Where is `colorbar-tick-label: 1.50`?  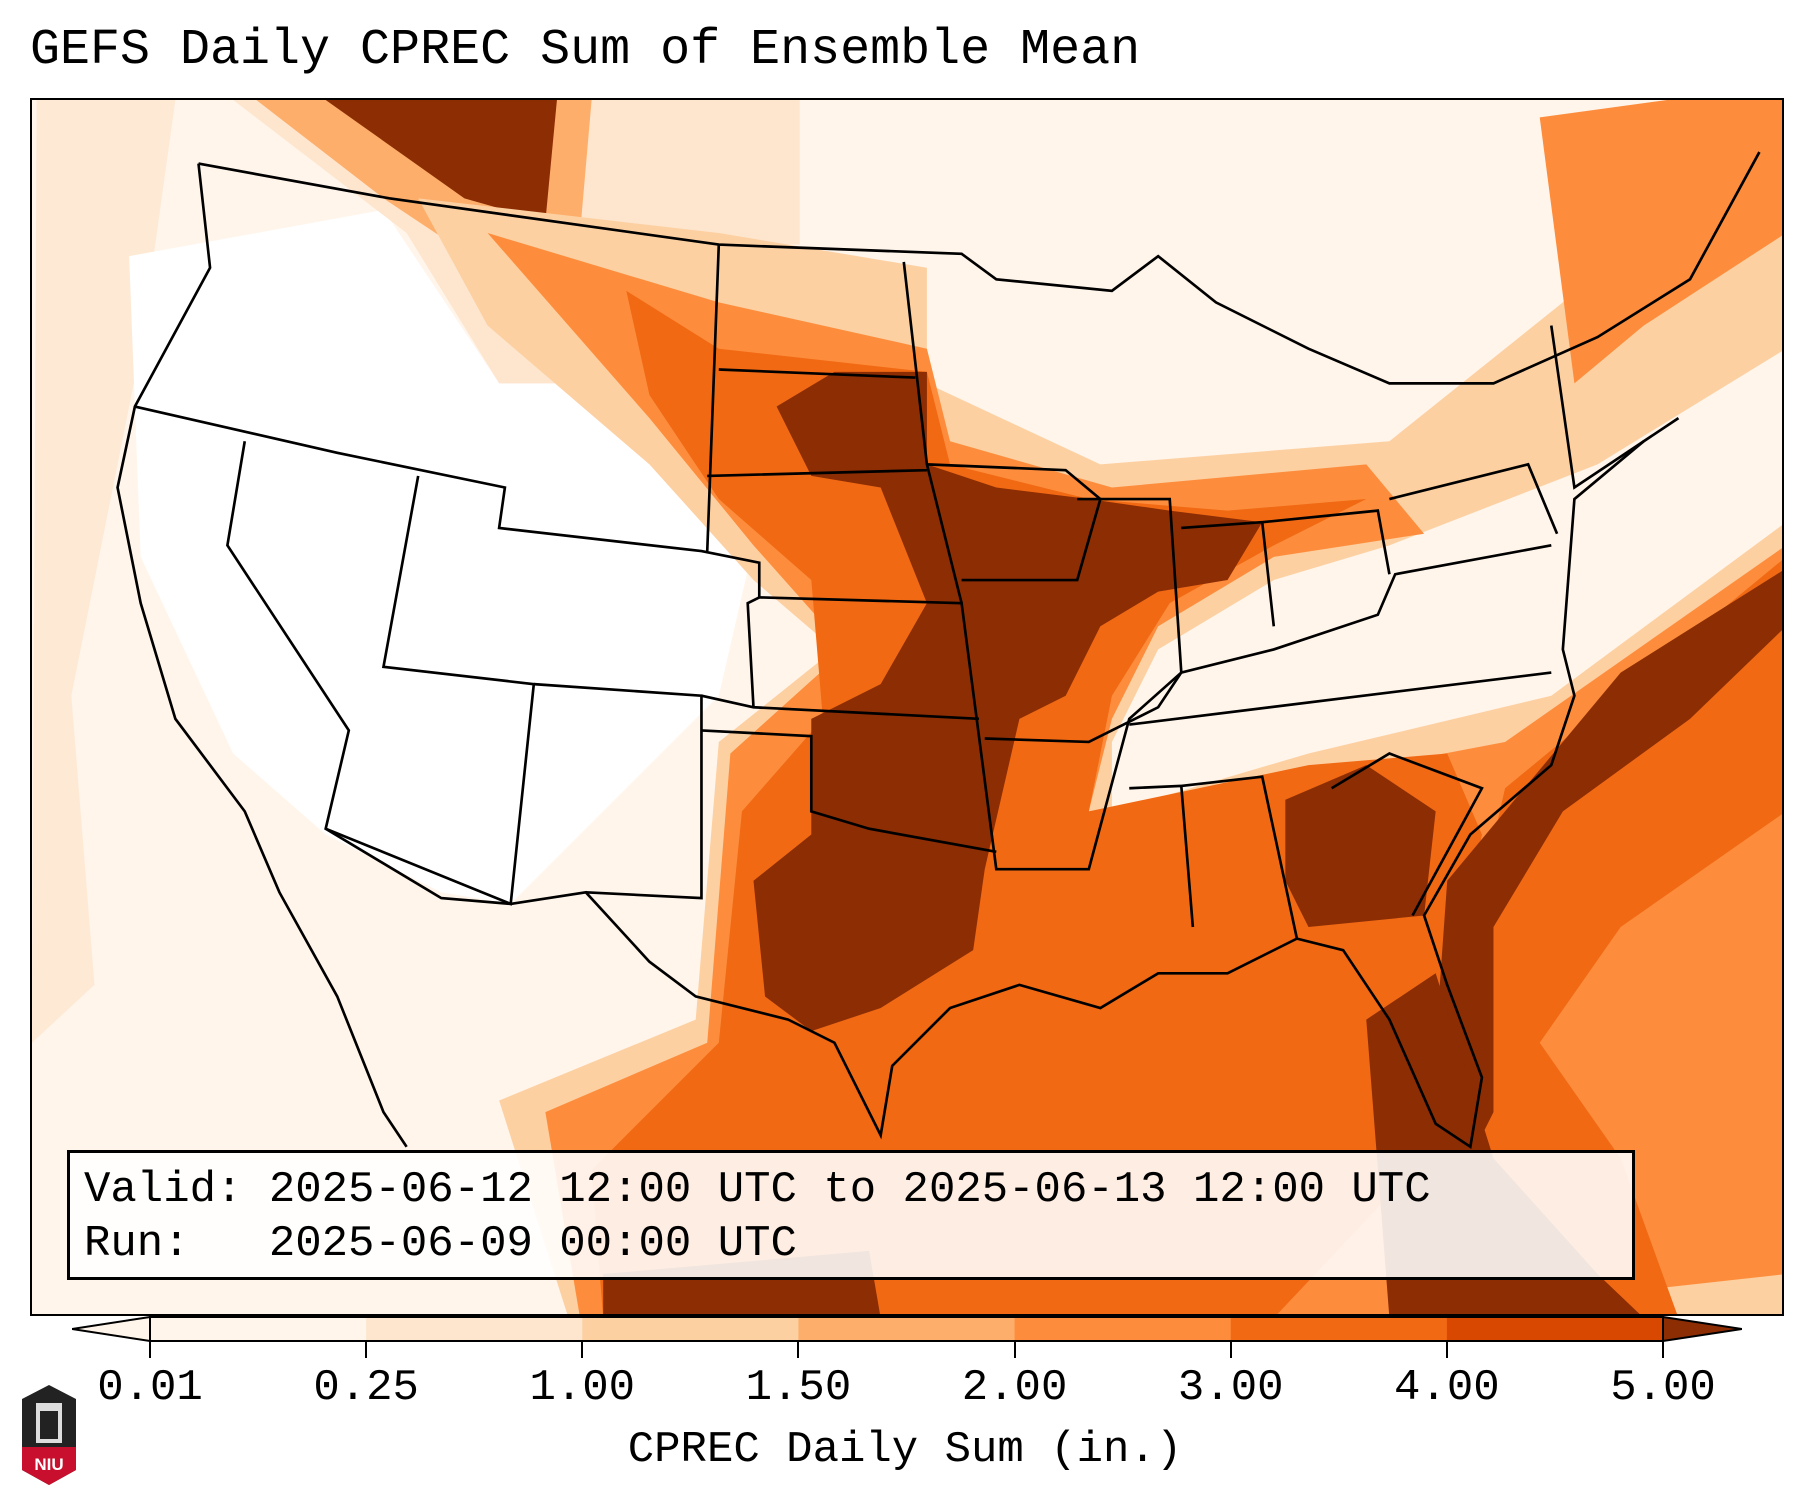 colorbar-tick-label: 1.50 is located at coordinates (798, 1388).